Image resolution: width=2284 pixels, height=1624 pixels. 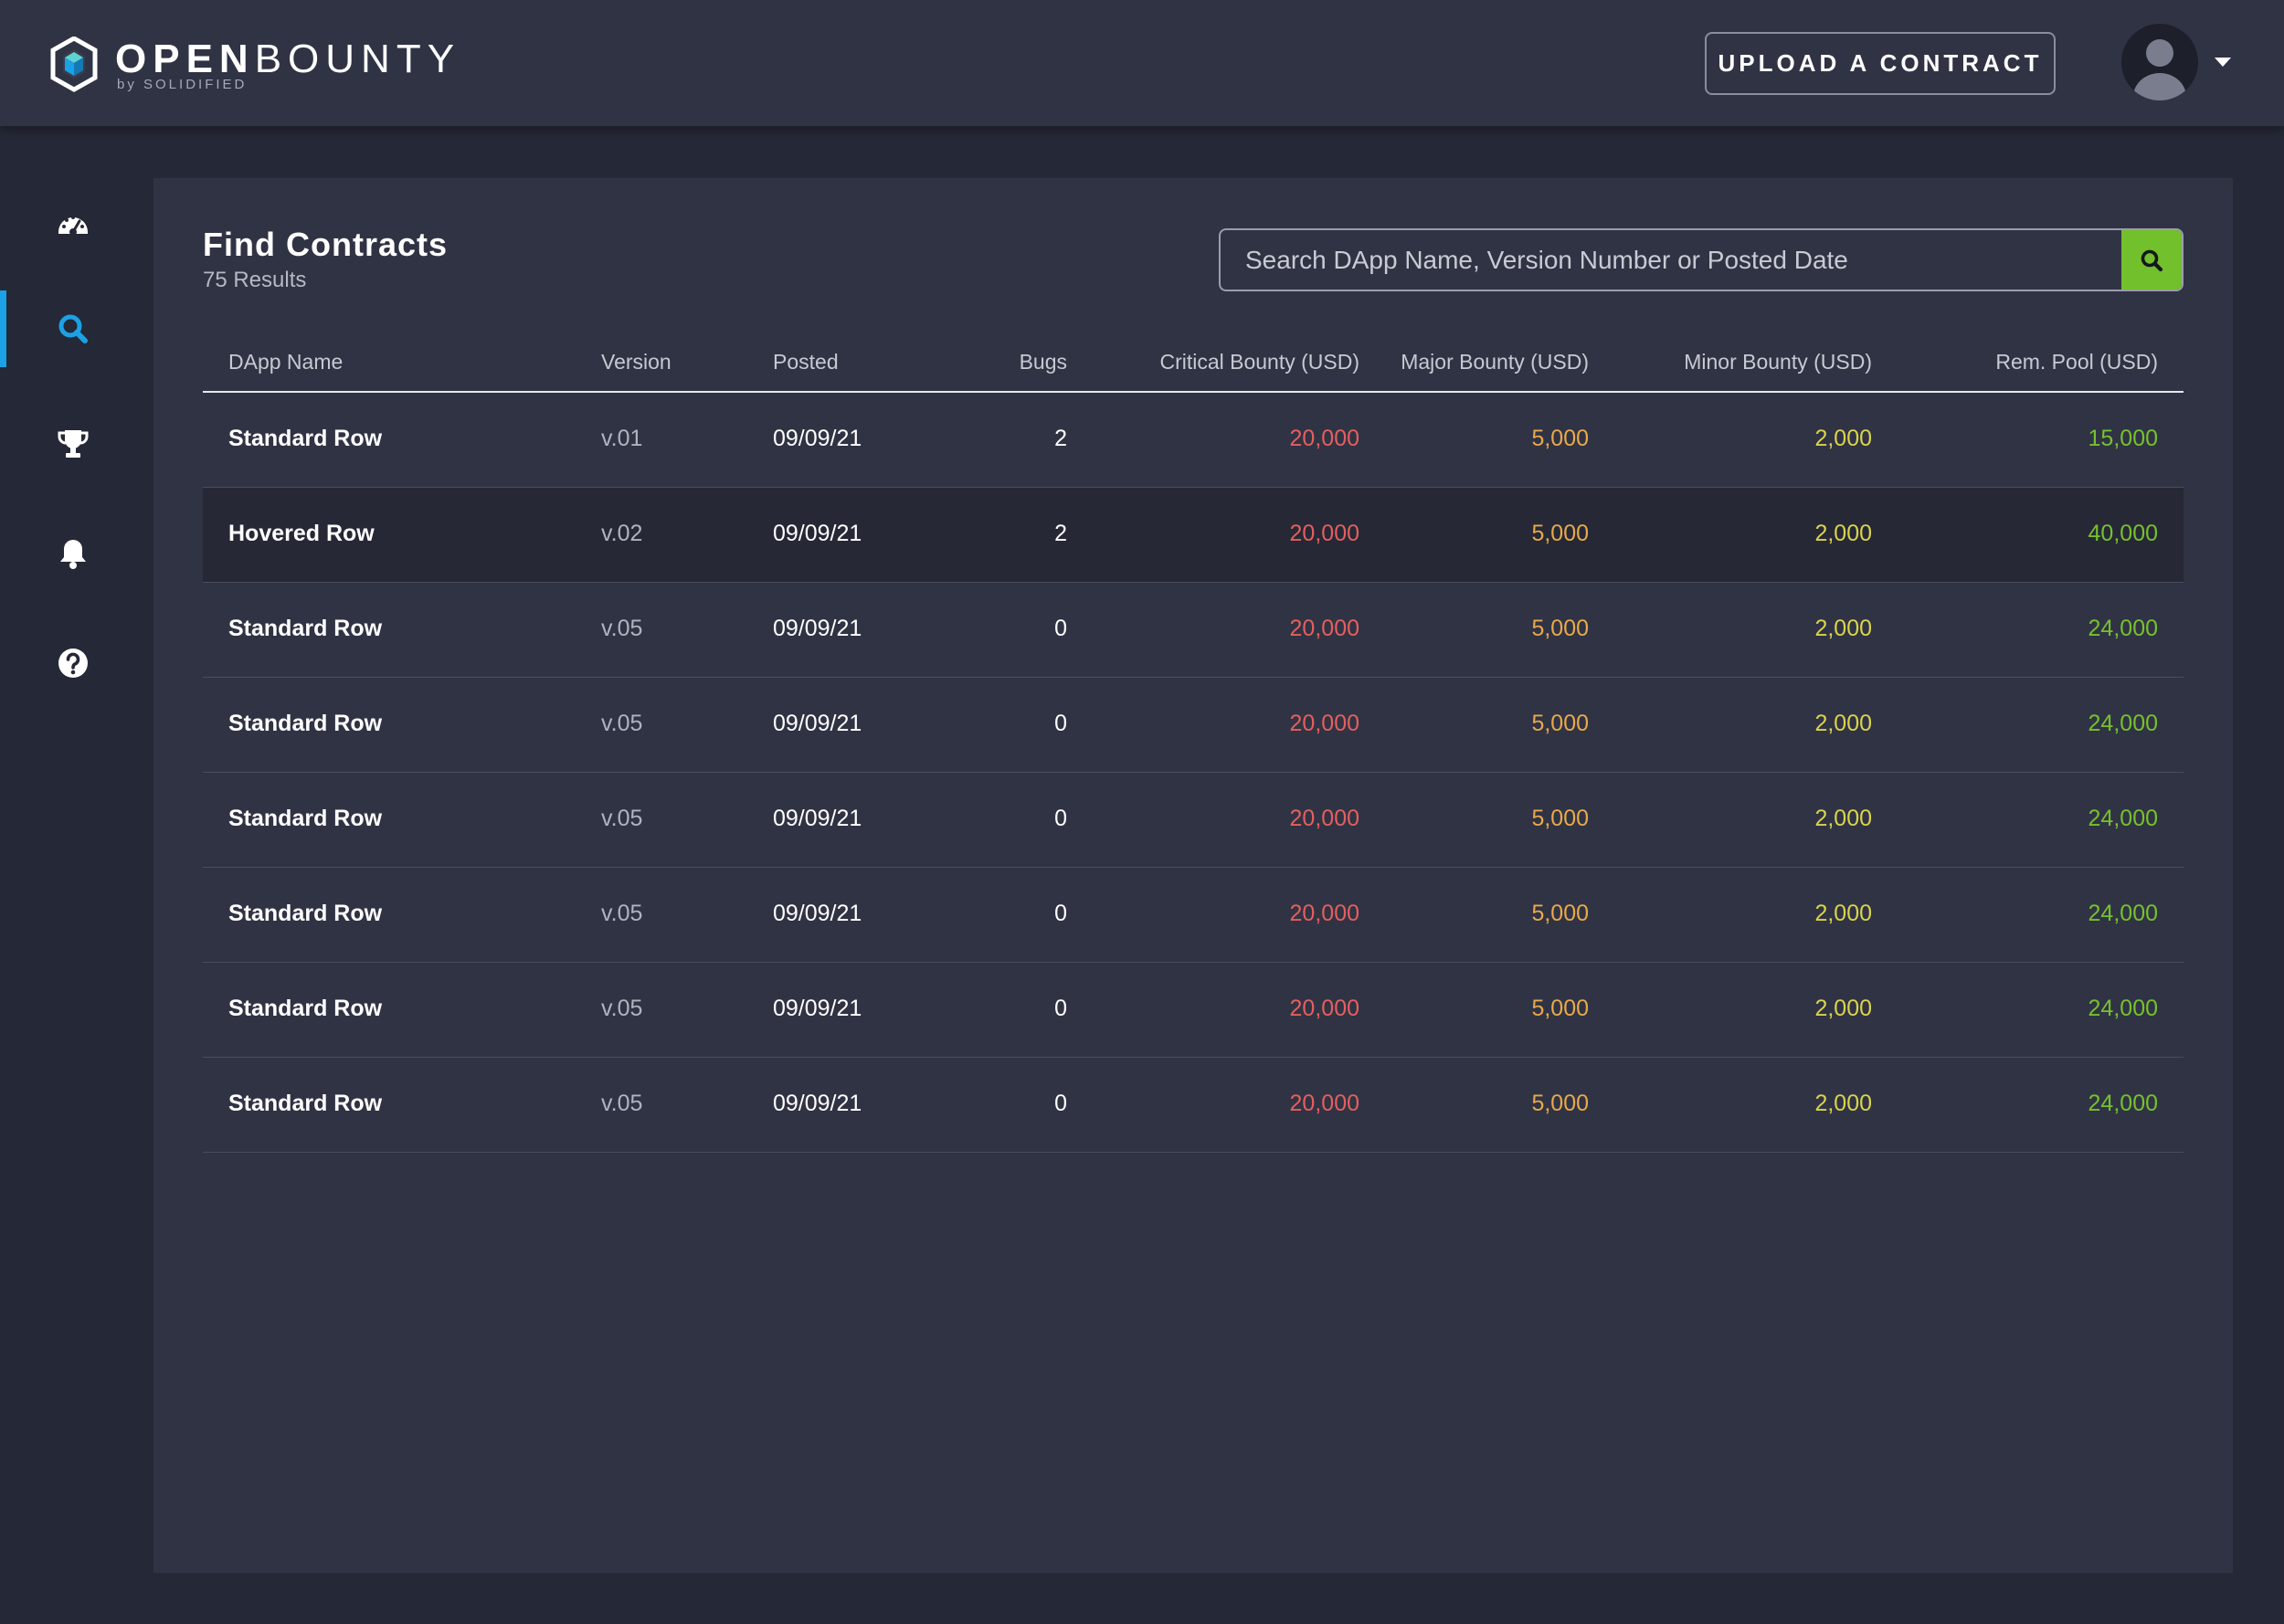 I want to click on sidebar, so click(x=73, y=875).